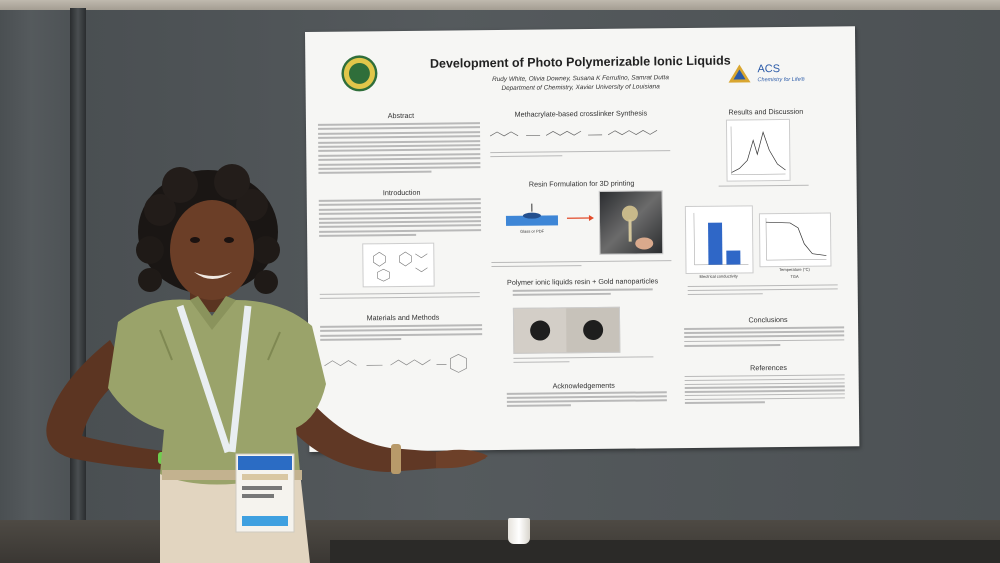 The height and width of the screenshot is (563, 1000). What do you see at coordinates (566, 330) in the screenshot?
I see `gold-nanoparticle-samples-photo` at bounding box center [566, 330].